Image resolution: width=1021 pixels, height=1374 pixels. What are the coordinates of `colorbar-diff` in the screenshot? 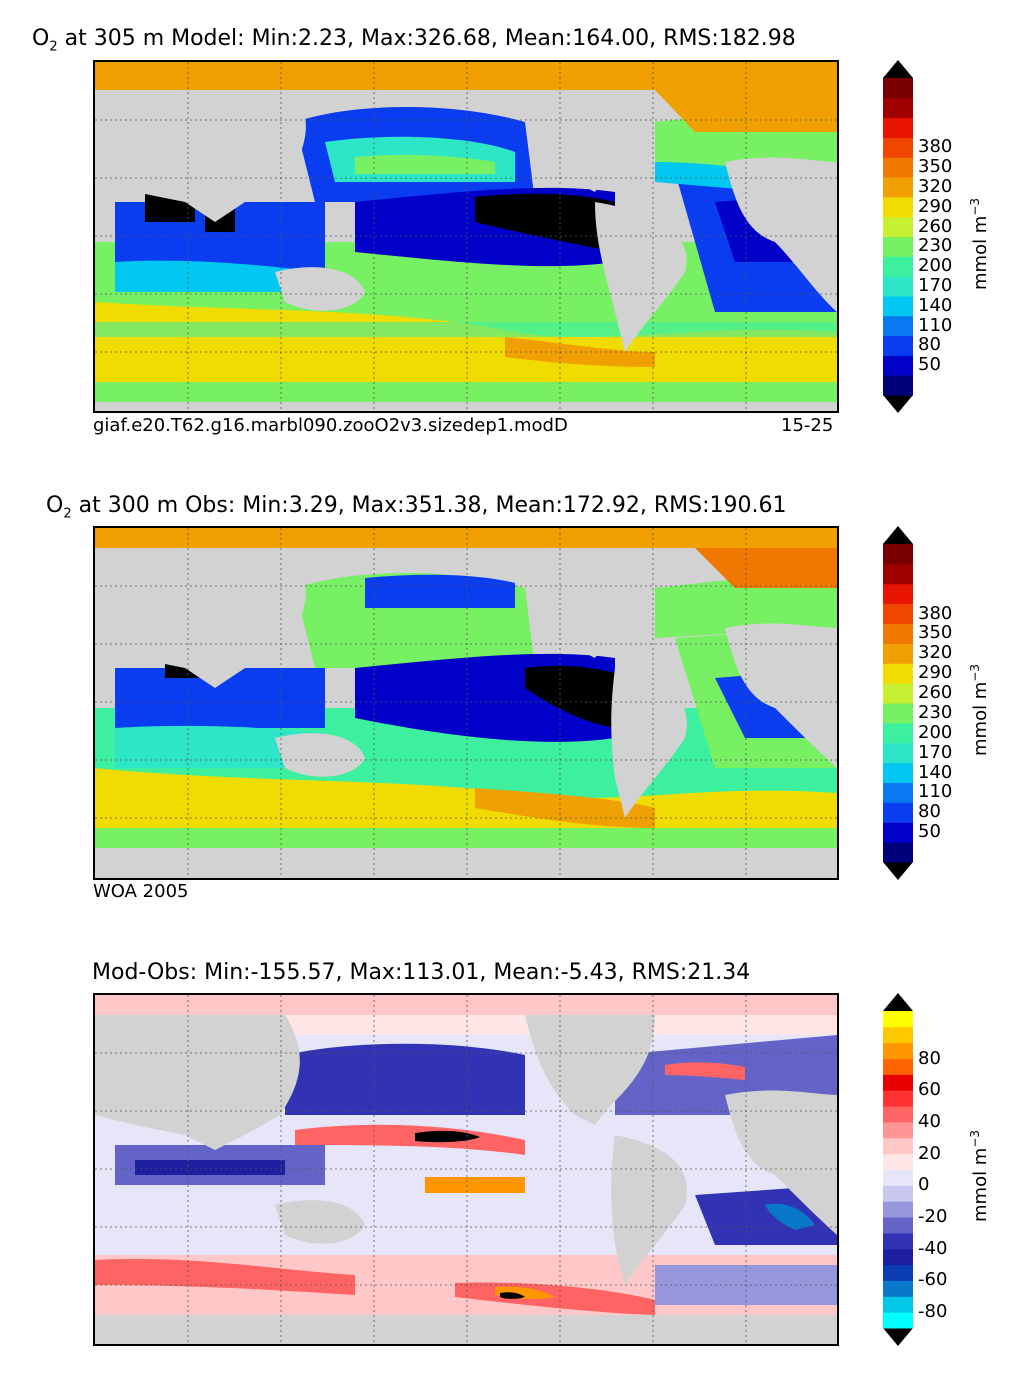 It's located at (898, 1169).